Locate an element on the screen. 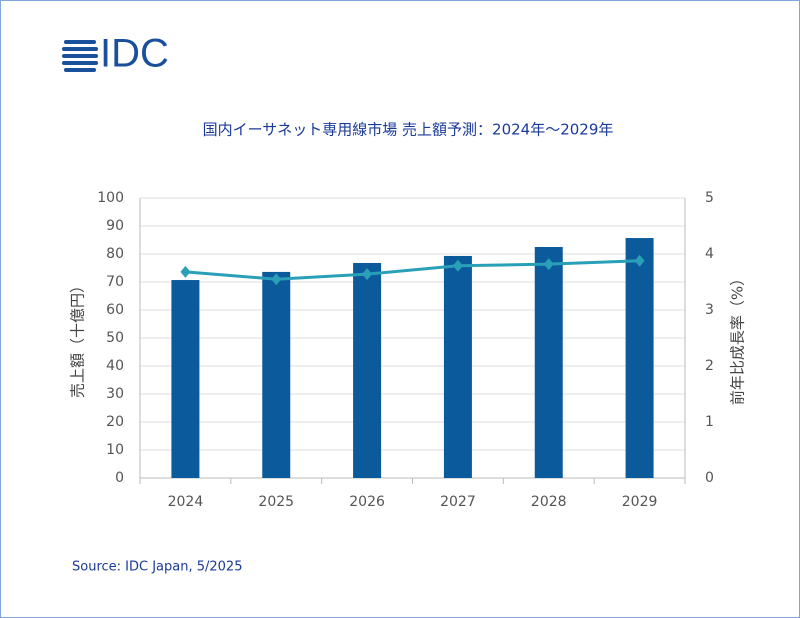 This screenshot has height=618, width=800. y-tick-label: 10 is located at coordinates (115, 450).